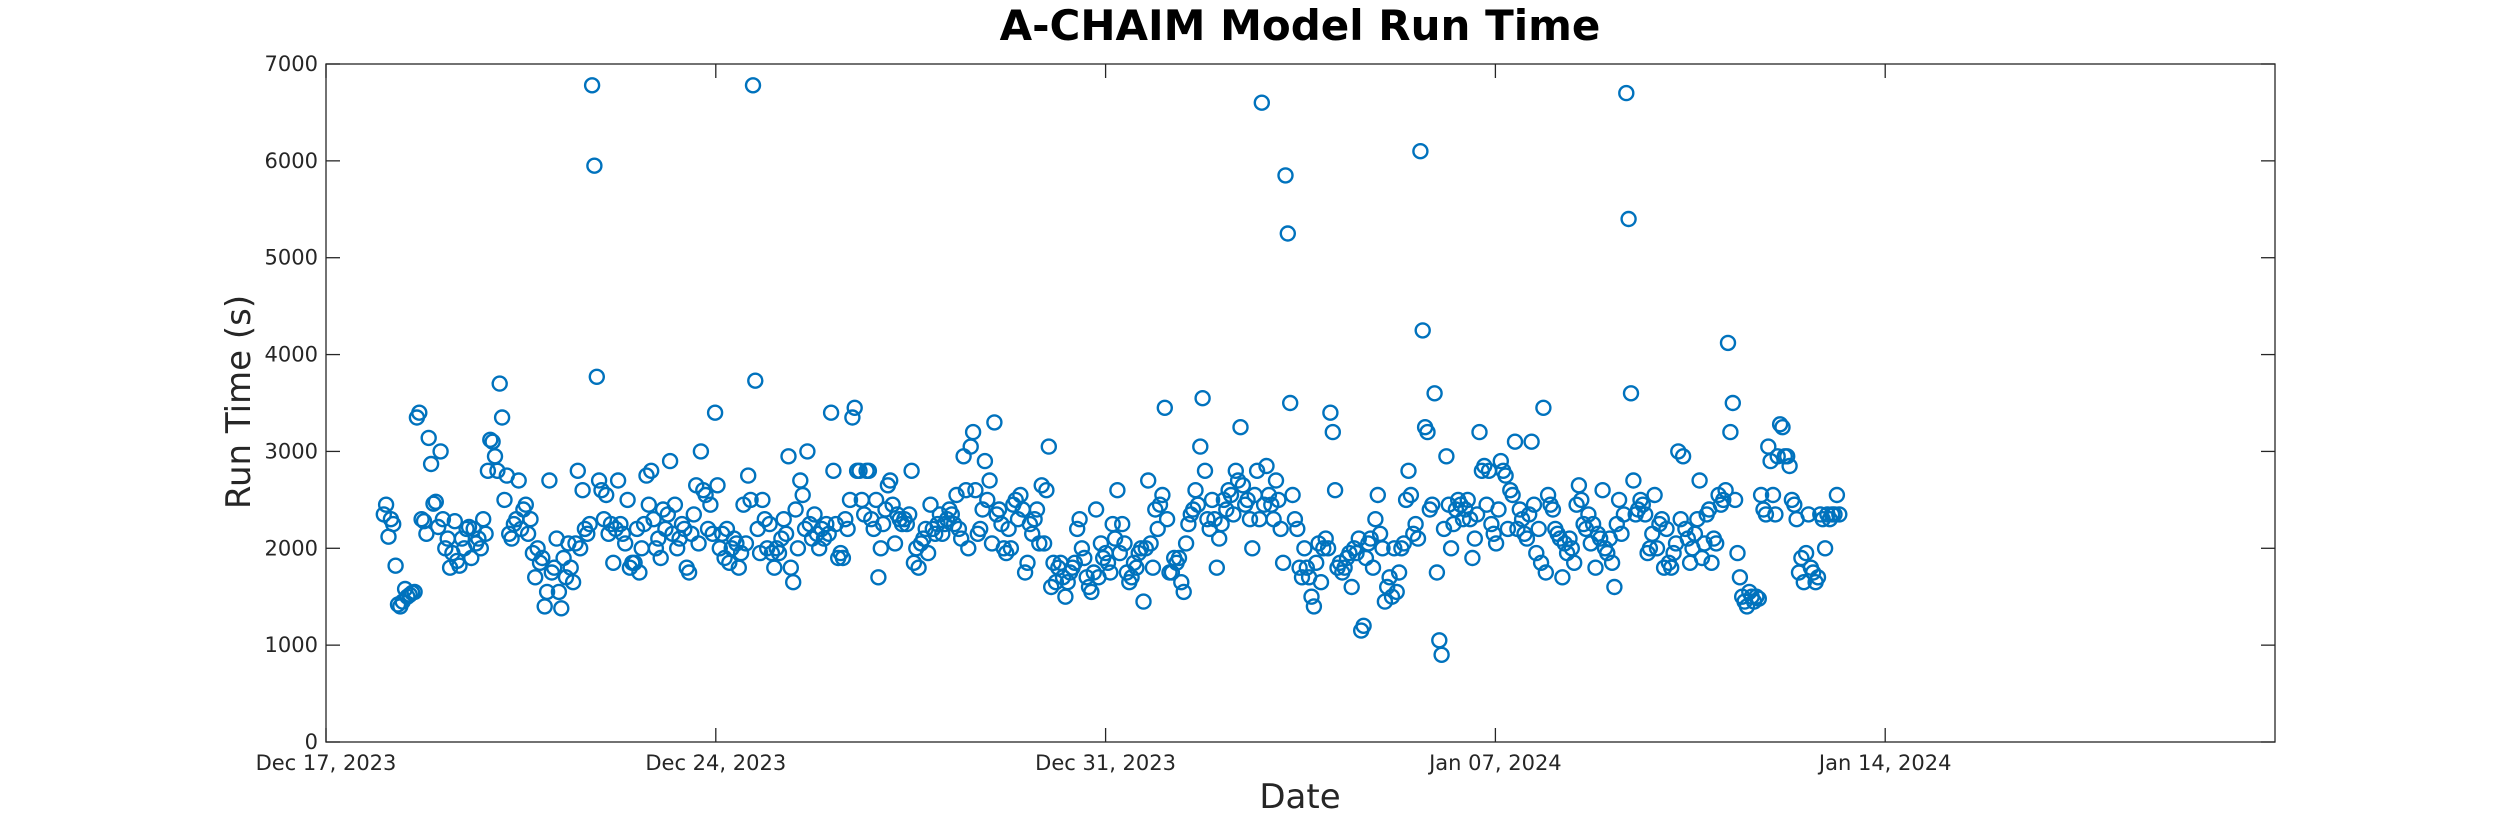 The image size is (2500, 833). Describe the element at coordinates (239, 402) in the screenshot. I see `y-axis-label: Run Time (s)` at that location.